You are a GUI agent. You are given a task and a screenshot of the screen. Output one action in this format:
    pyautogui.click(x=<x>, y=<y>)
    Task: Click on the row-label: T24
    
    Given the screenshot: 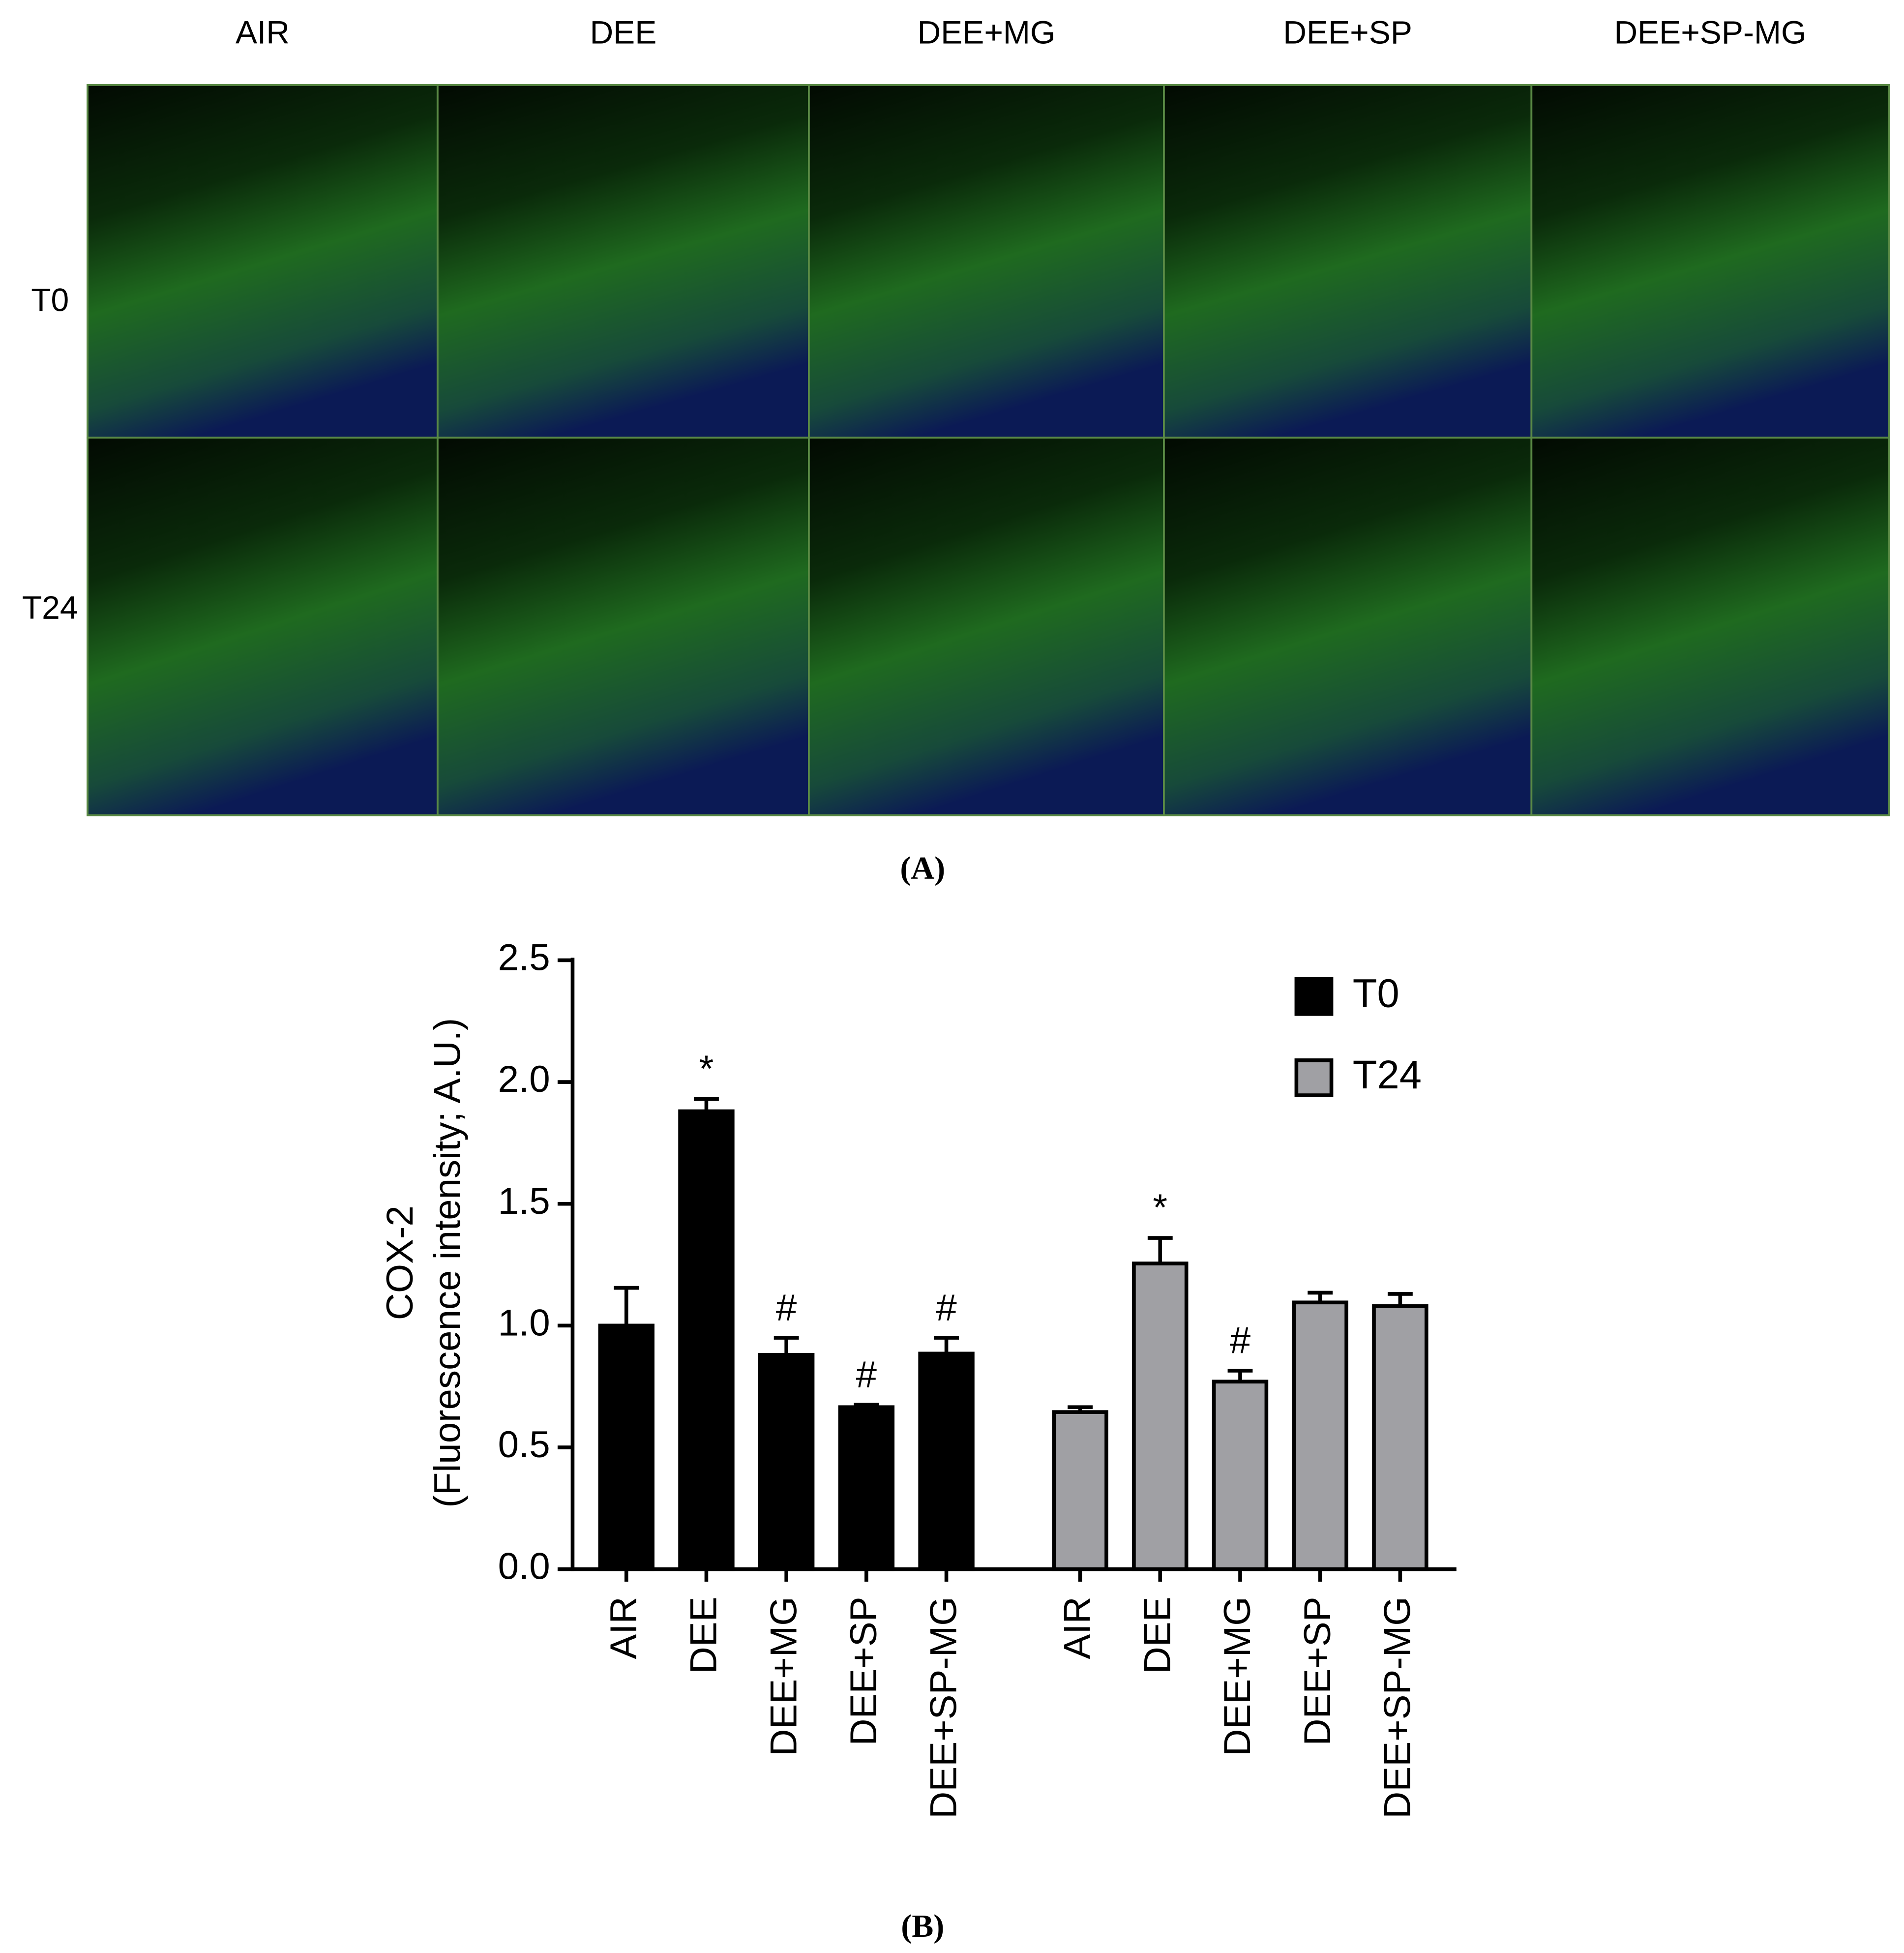 What is the action you would take?
    pyautogui.click(x=50, y=608)
    